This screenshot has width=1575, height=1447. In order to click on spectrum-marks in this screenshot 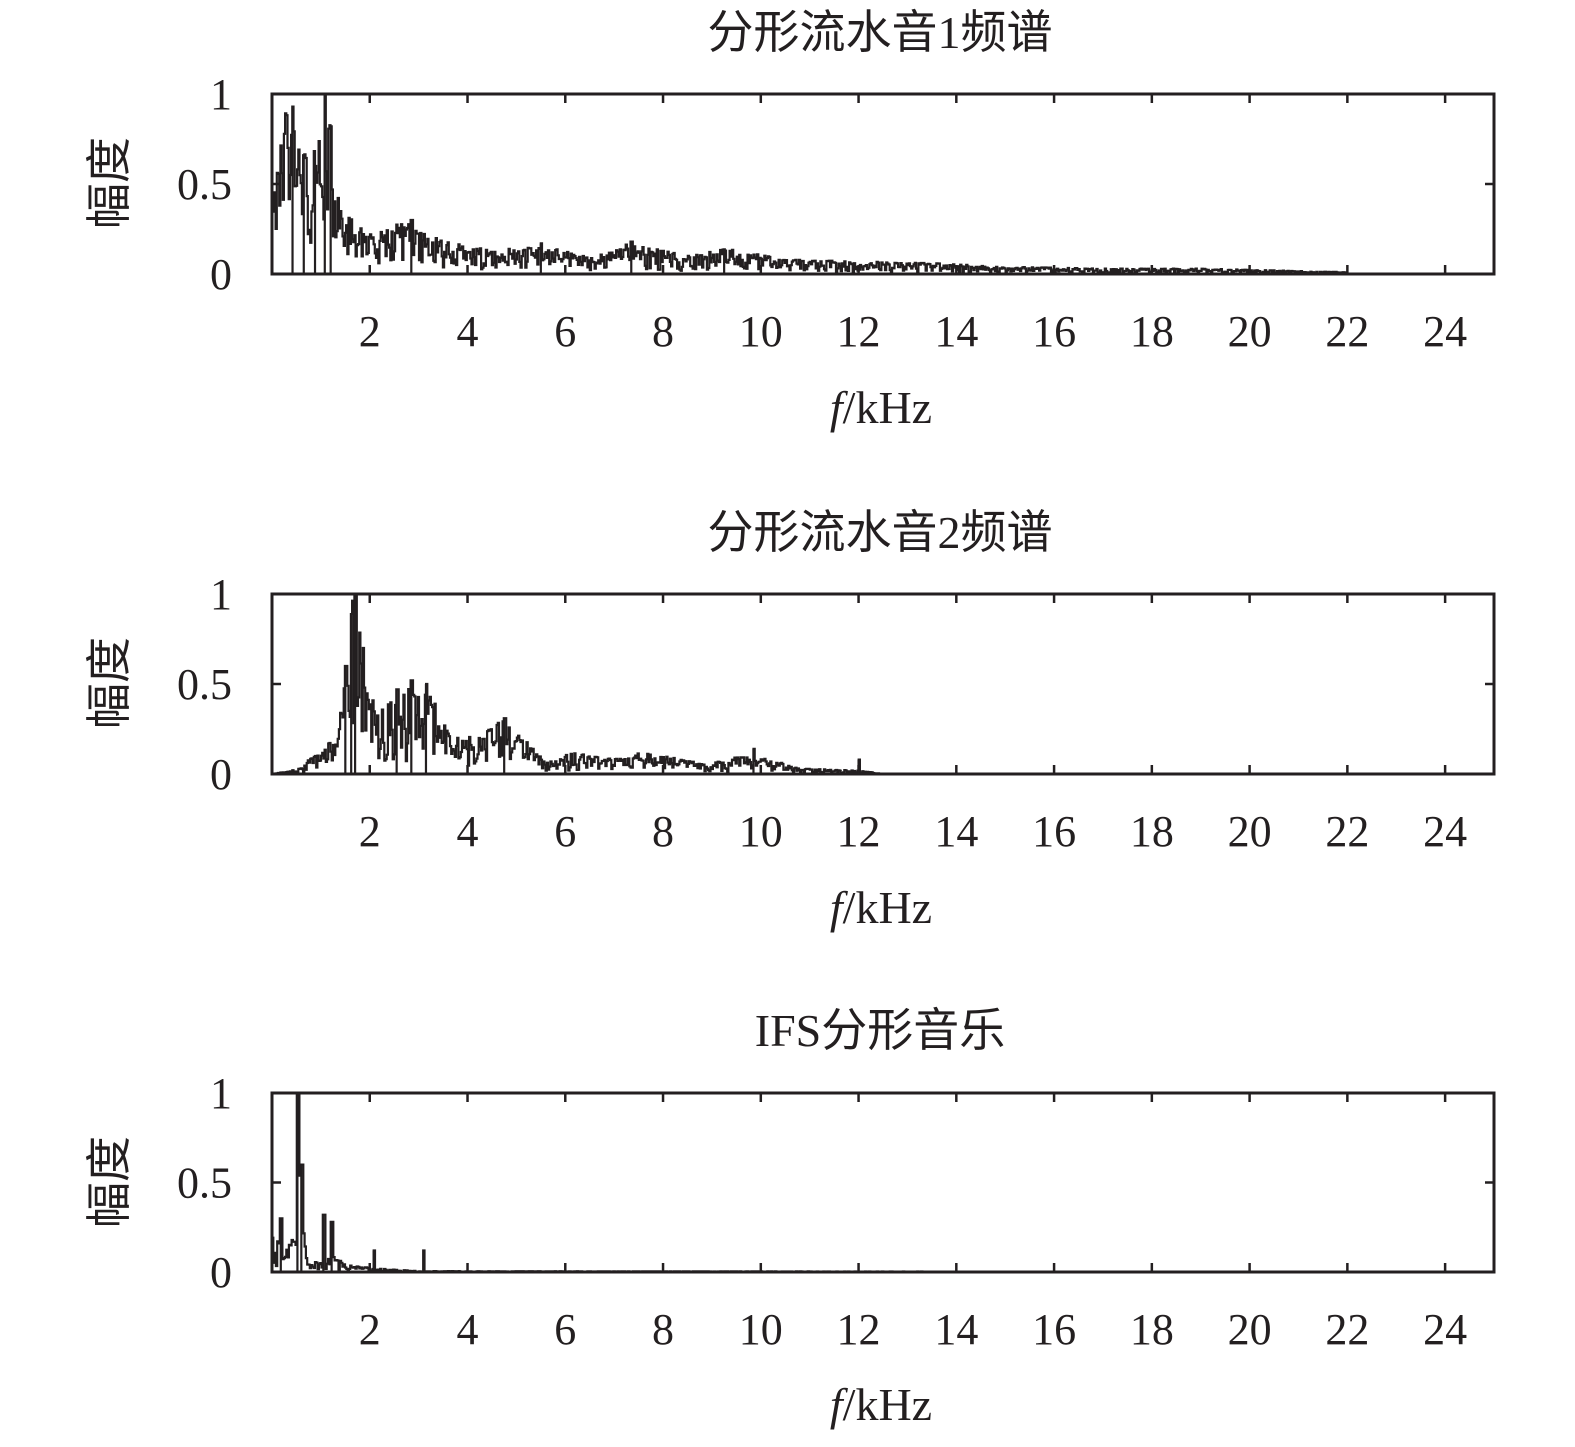, I will do `click(809, 183)`.